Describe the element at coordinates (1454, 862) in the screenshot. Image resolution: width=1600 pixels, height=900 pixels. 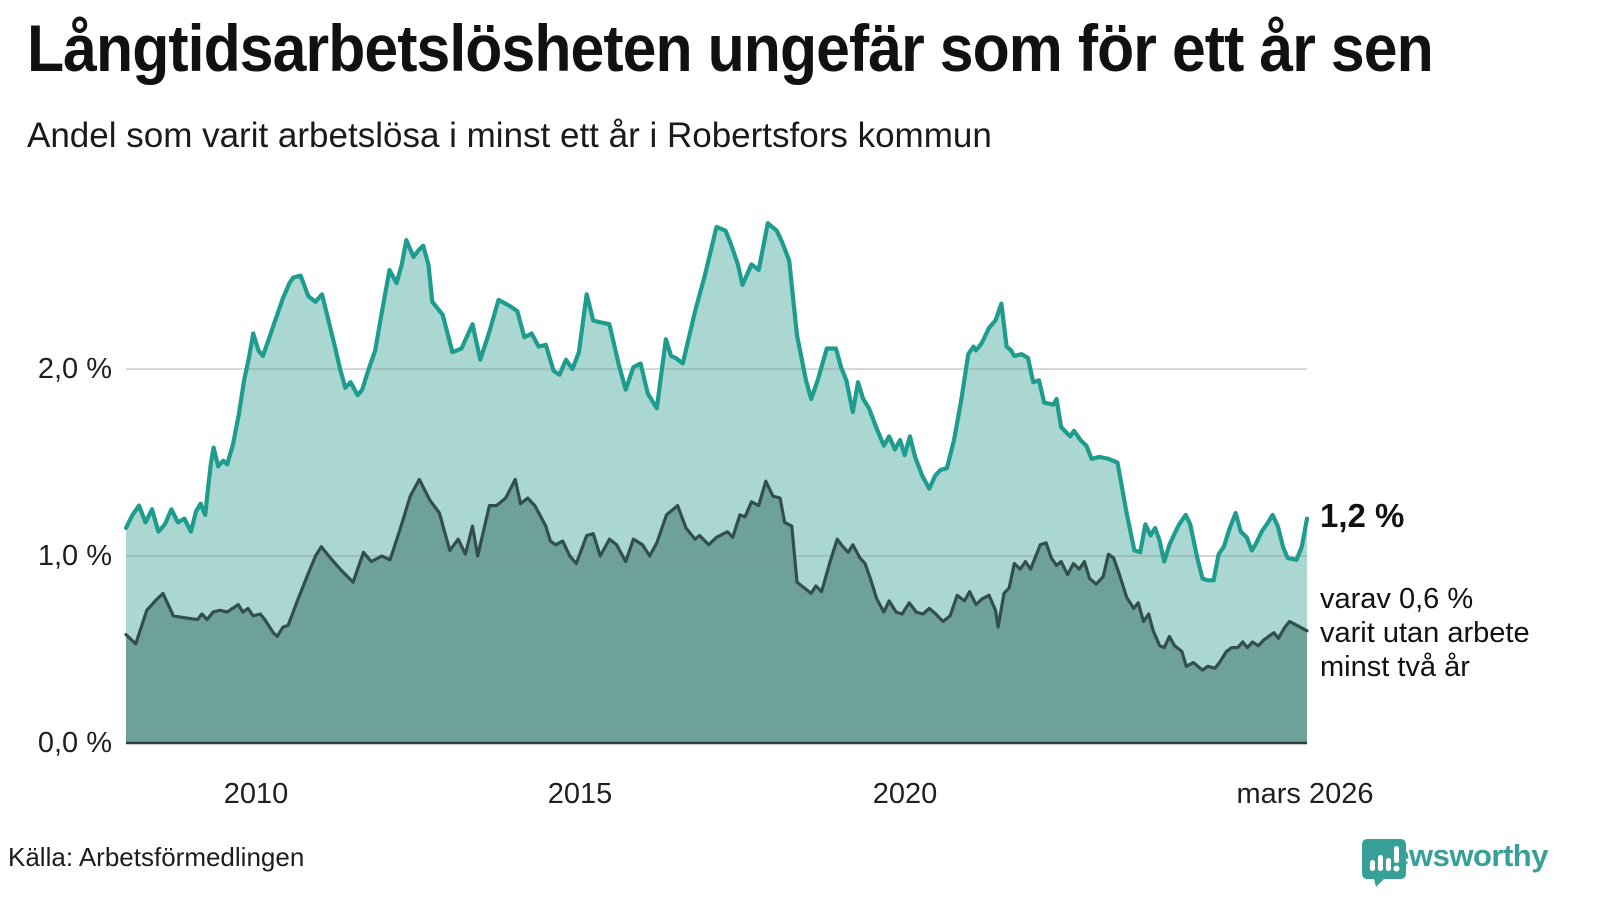
I see `newsworthy-logo: Newsworthy` at that location.